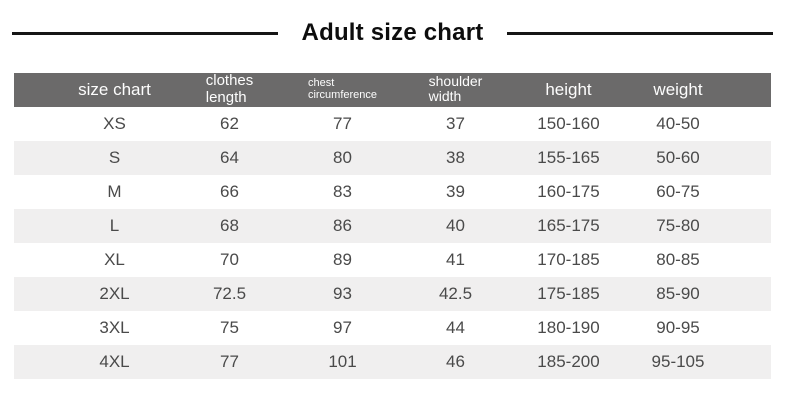 This screenshot has height=407, width=785. What do you see at coordinates (229, 158) in the screenshot?
I see `clothes-length-cell: 64` at bounding box center [229, 158].